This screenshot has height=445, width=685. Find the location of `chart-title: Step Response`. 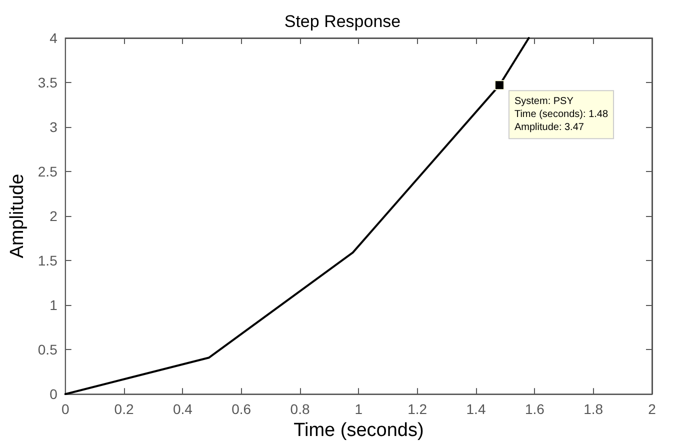

chart-title: Step Response is located at coordinates (342, 21).